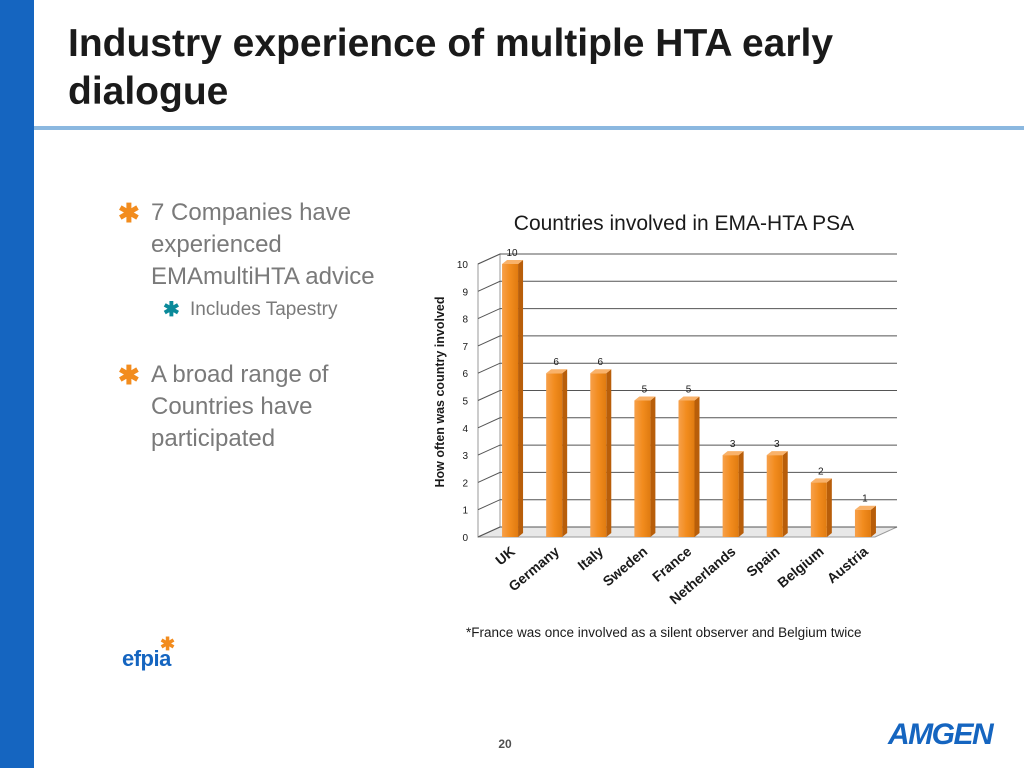 Image resolution: width=1024 pixels, height=768 pixels. I want to click on data-labels: 10 6 6 5 5 3 3 2 1, so click(687, 376).